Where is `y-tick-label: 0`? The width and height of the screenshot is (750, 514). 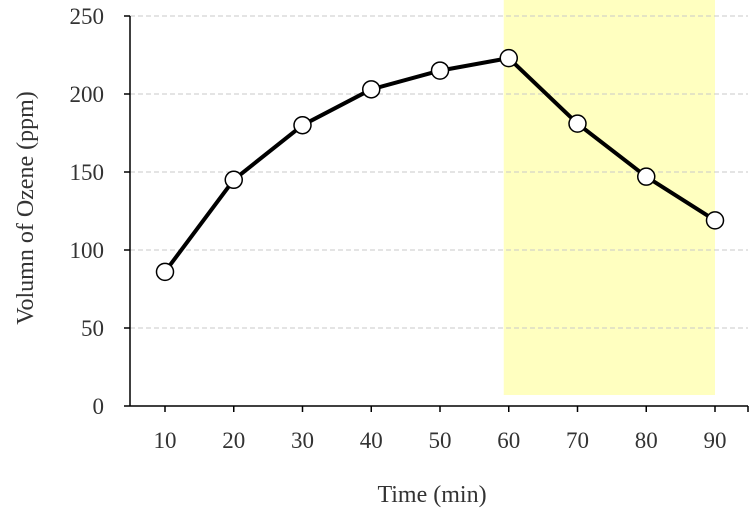
y-tick-label: 0 is located at coordinates (99, 406).